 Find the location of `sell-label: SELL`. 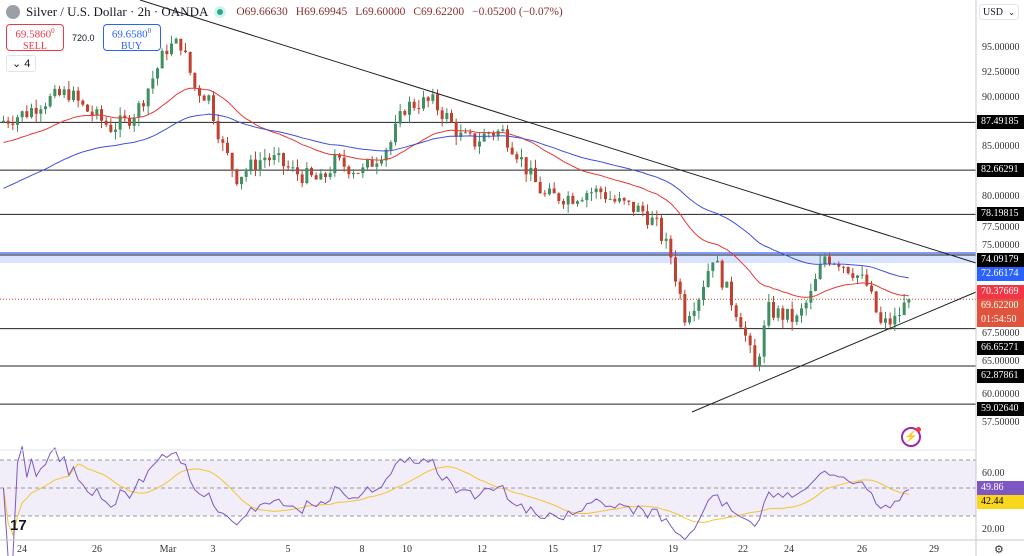

sell-label: SELL is located at coordinates (35, 46).